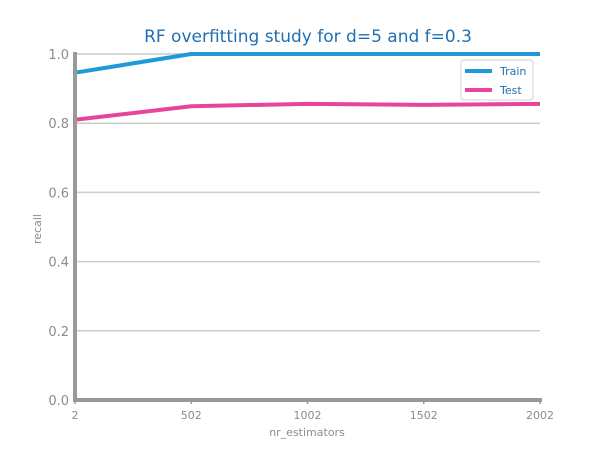  Describe the element at coordinates (58, 228) in the screenshot. I see `y-tick-labels: 0.0 0.2 0.4 0.6 0.8 1.0` at that location.